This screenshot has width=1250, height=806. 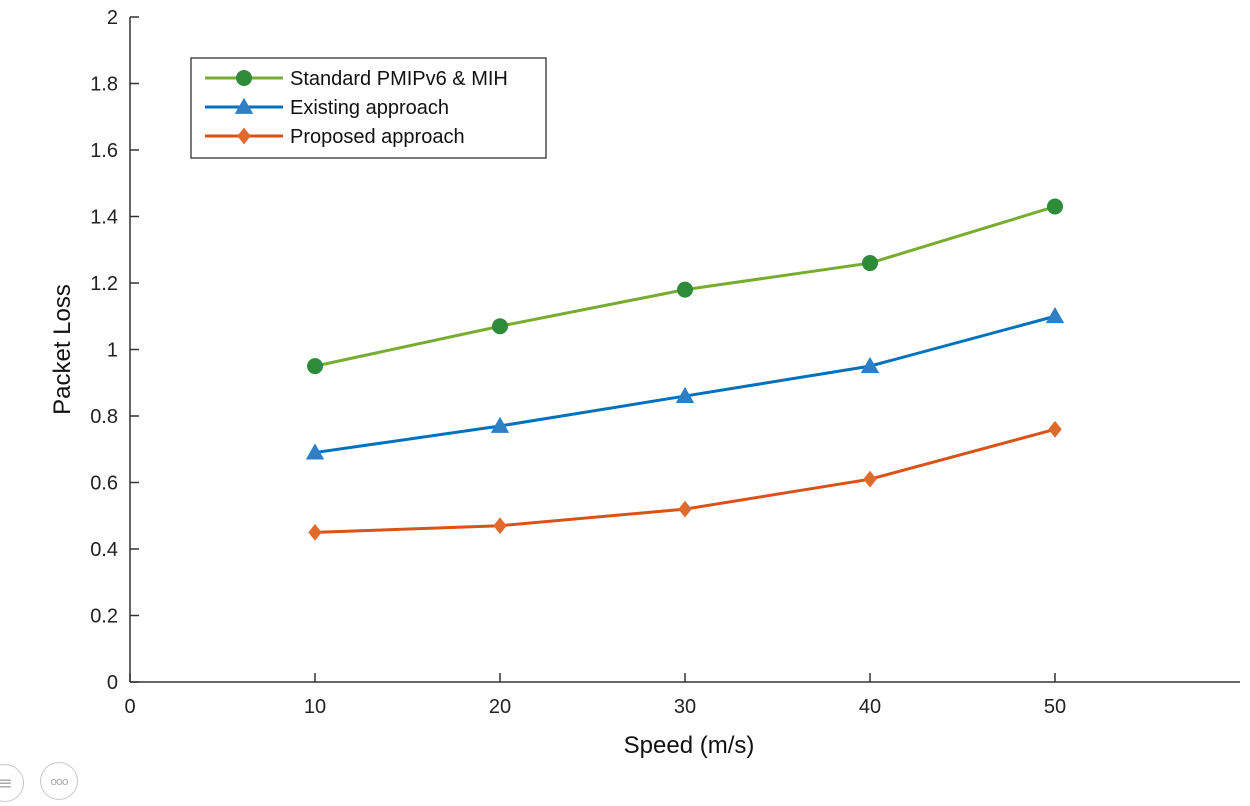 I want to click on x-tick-label: 50, so click(x=1055, y=707).